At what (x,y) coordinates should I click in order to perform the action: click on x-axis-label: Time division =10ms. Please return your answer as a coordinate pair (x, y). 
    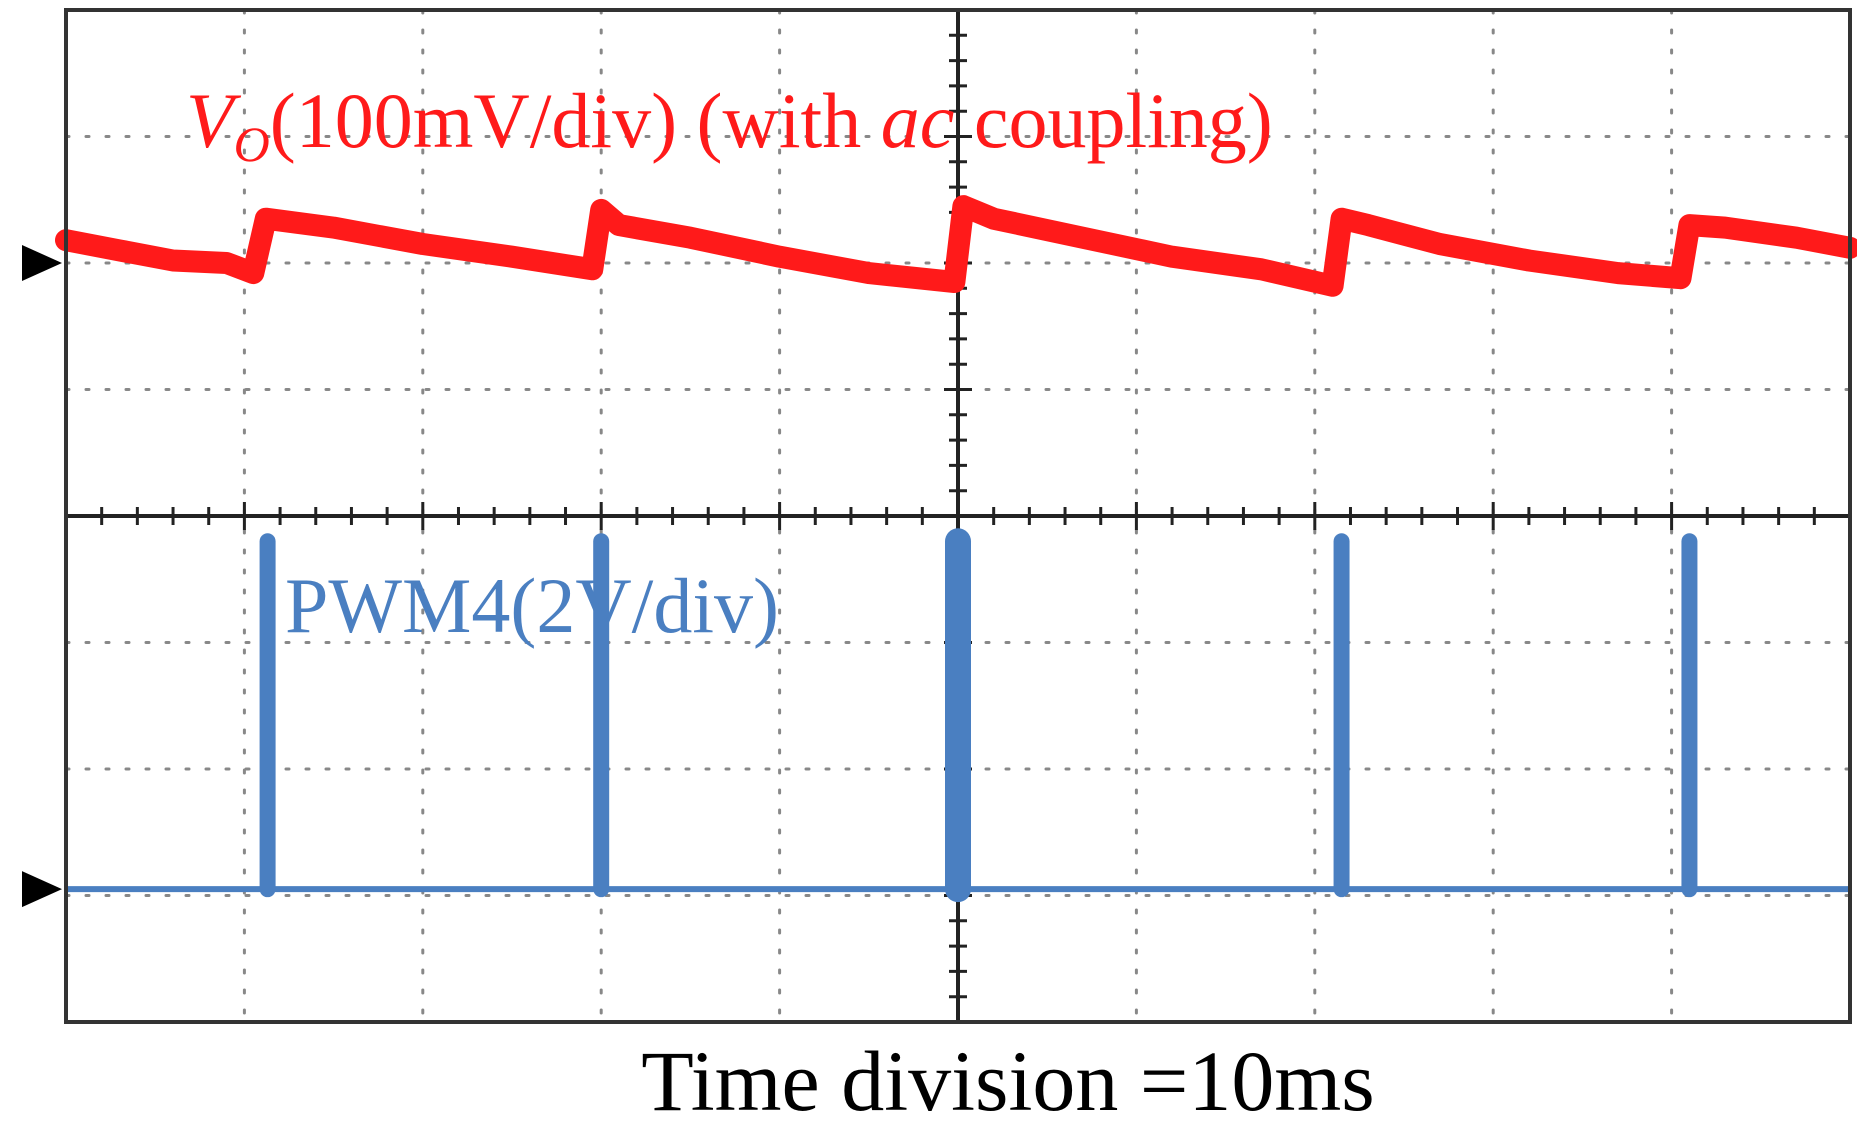
    Looking at the image, I should click on (1007, 1078).